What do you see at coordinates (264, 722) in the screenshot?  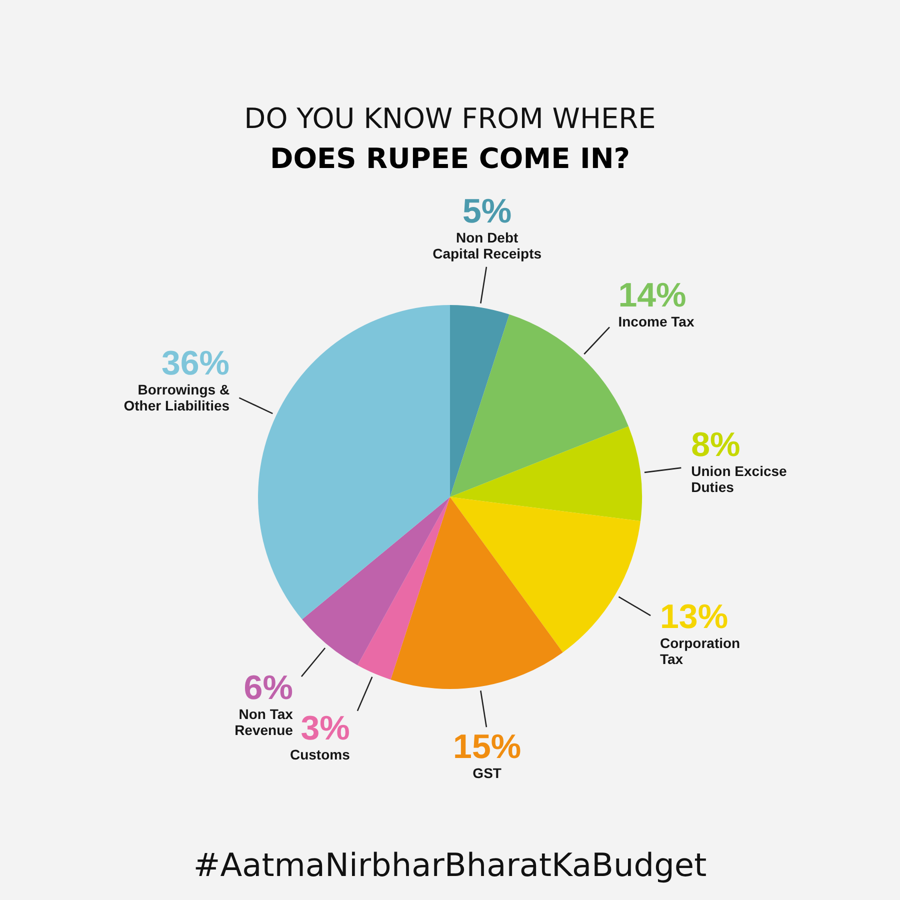 I see `slice-label: Non Tax Revenue` at bounding box center [264, 722].